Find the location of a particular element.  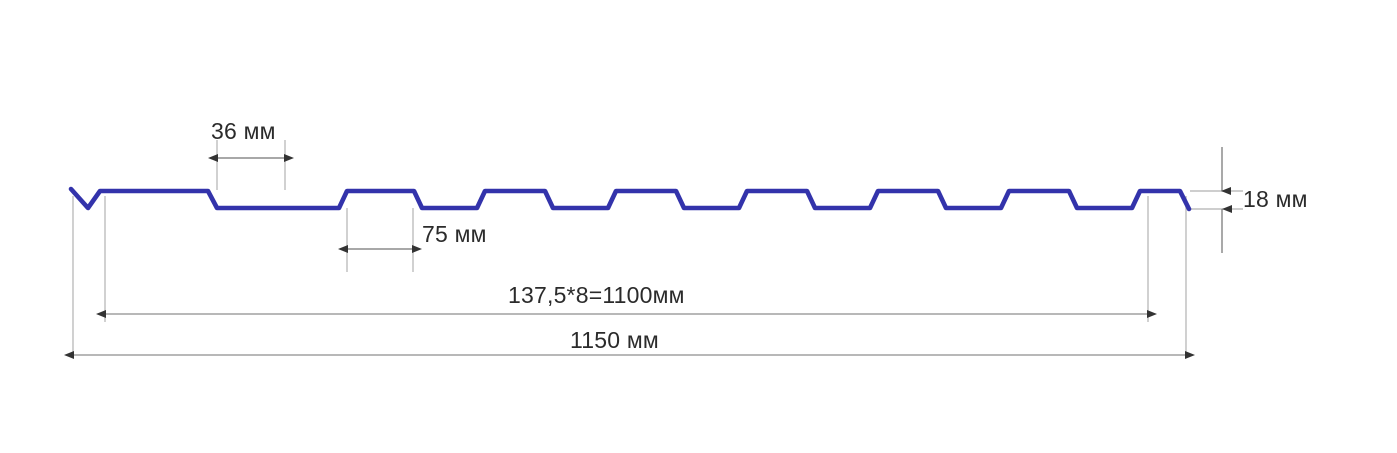

dimension-label-working-width: 137,5*8=1100мм is located at coordinates (596, 295).